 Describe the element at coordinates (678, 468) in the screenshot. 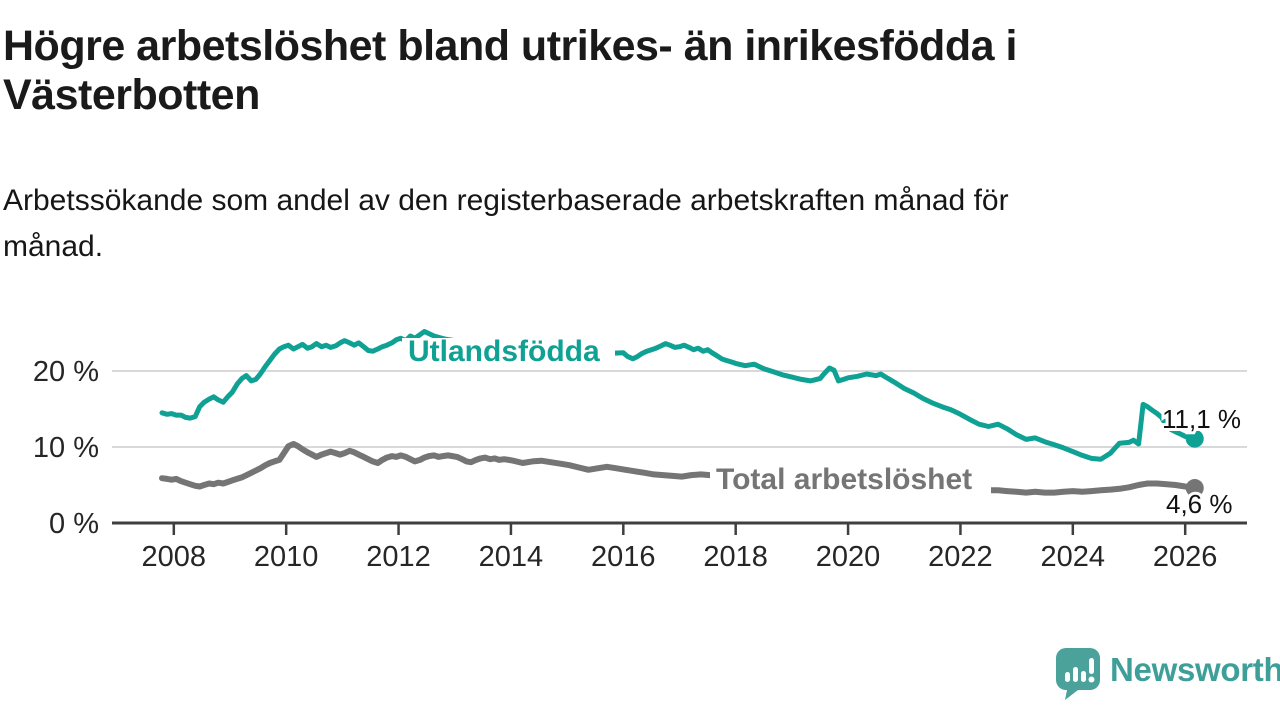

I see `series-line-total` at that location.